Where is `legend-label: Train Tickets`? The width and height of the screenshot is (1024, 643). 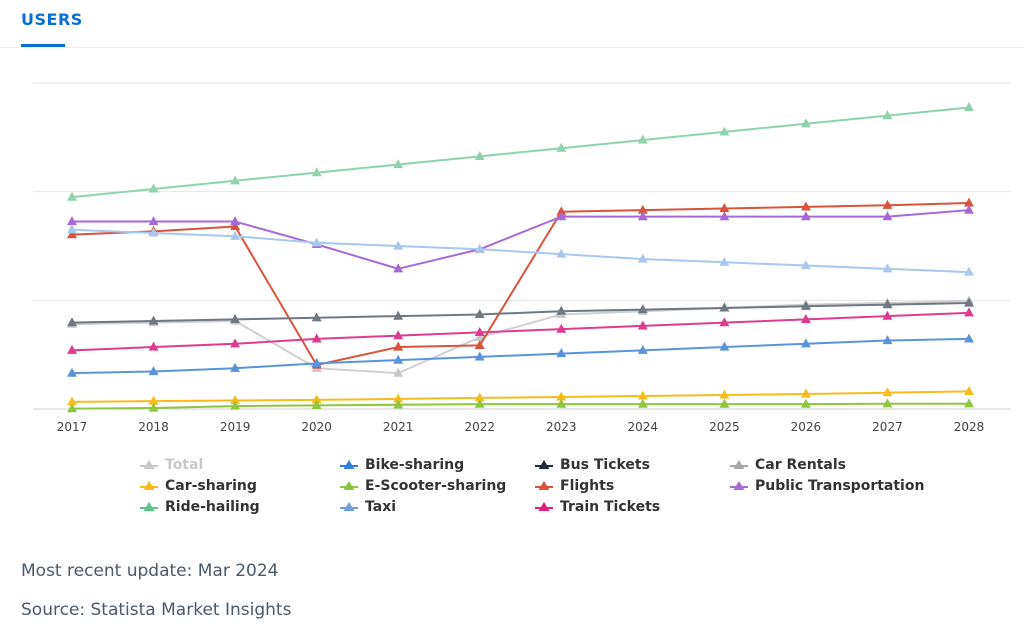 legend-label: Train Tickets is located at coordinates (610, 507).